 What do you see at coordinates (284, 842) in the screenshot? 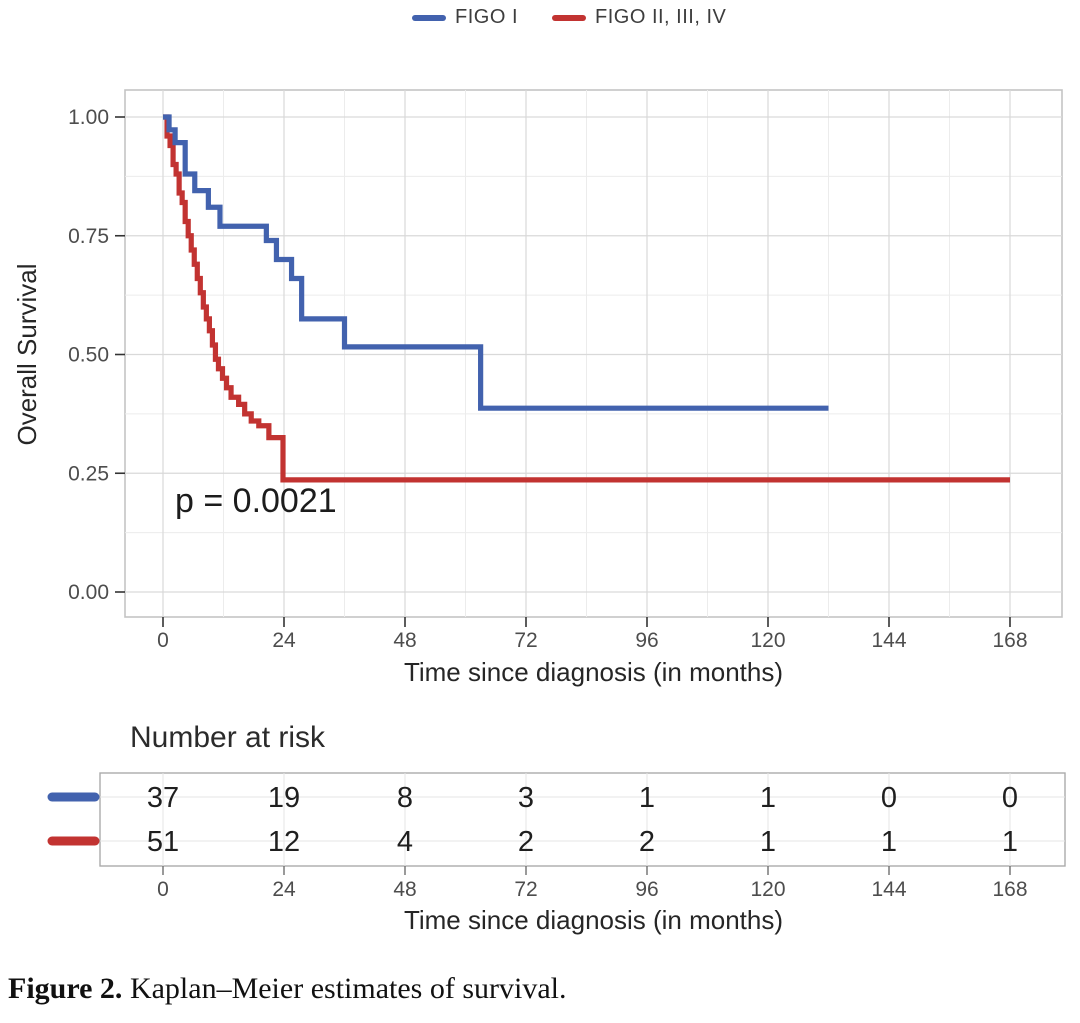
I see `risk-count: 12` at bounding box center [284, 842].